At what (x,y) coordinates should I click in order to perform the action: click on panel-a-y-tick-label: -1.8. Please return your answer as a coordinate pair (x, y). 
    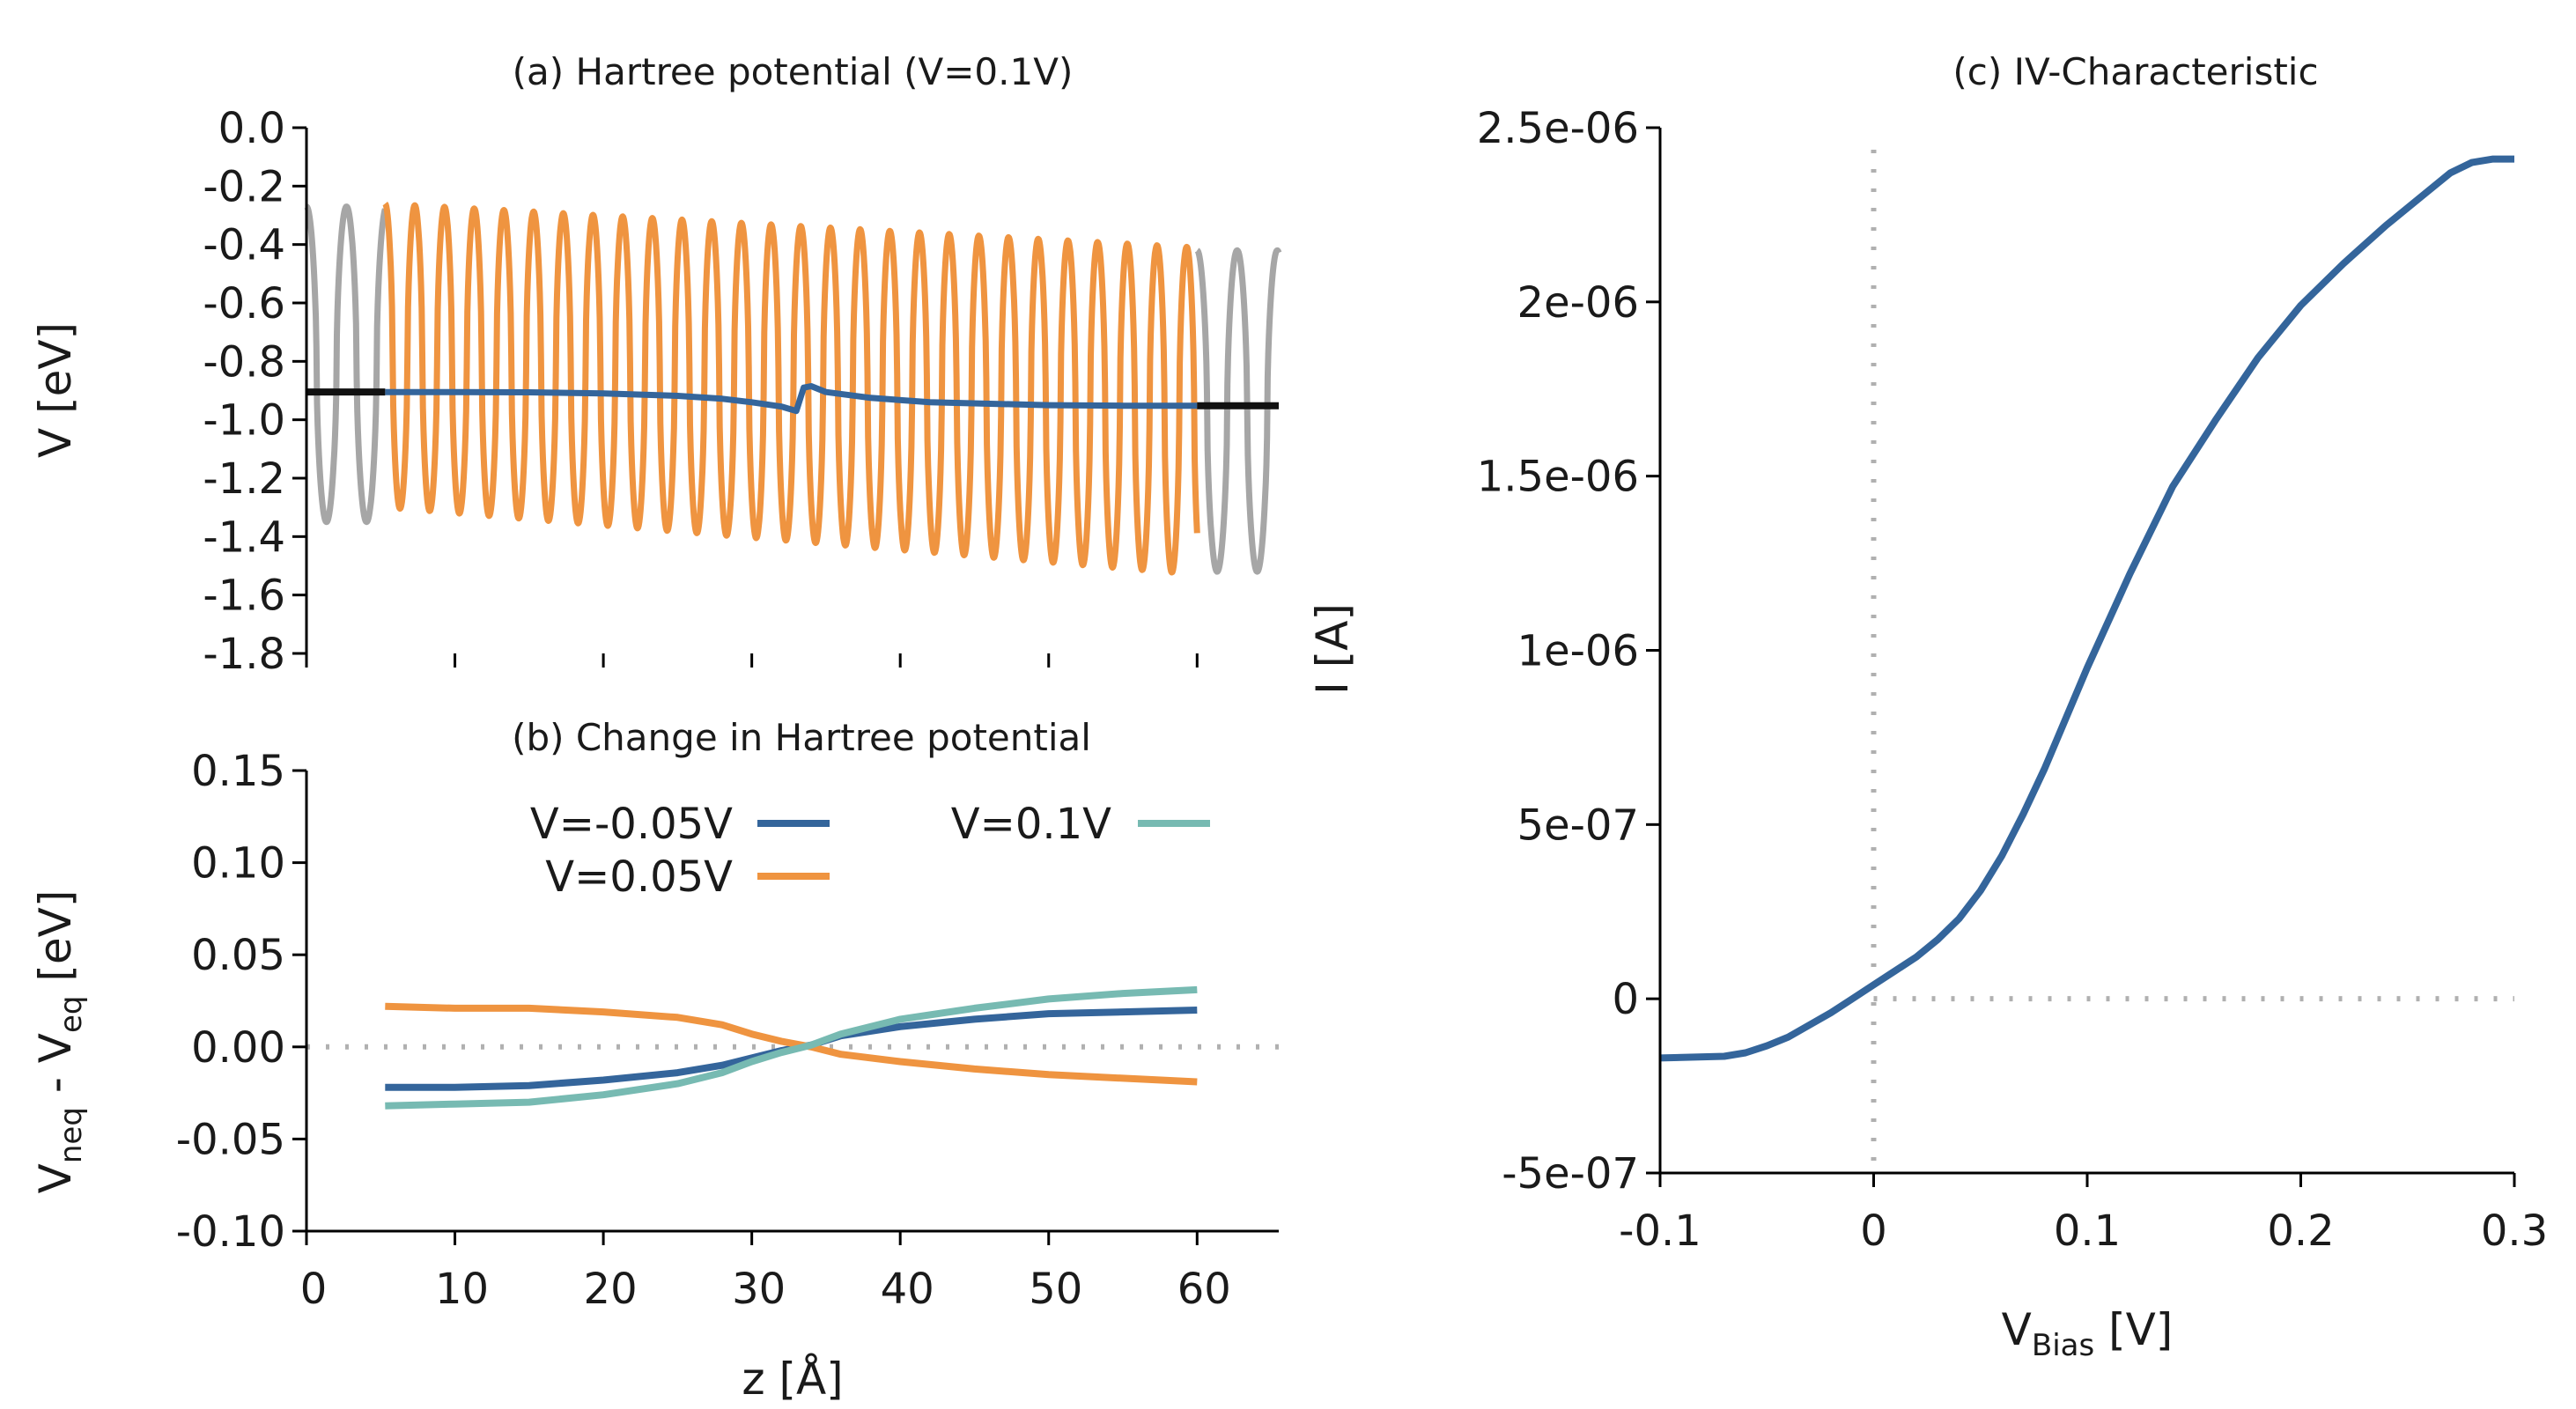
    Looking at the image, I should click on (244, 654).